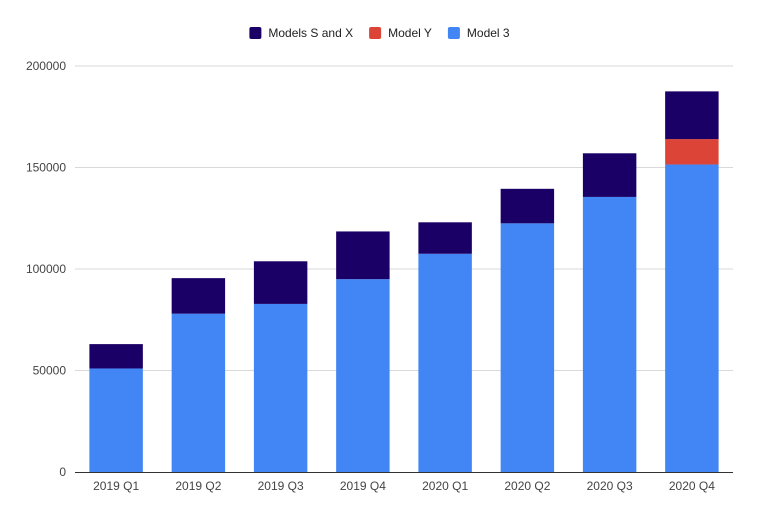 The width and height of the screenshot is (759, 519). Describe the element at coordinates (363, 486) in the screenshot. I see `x-tick-label-2019-q4: 2019 Q4` at that location.